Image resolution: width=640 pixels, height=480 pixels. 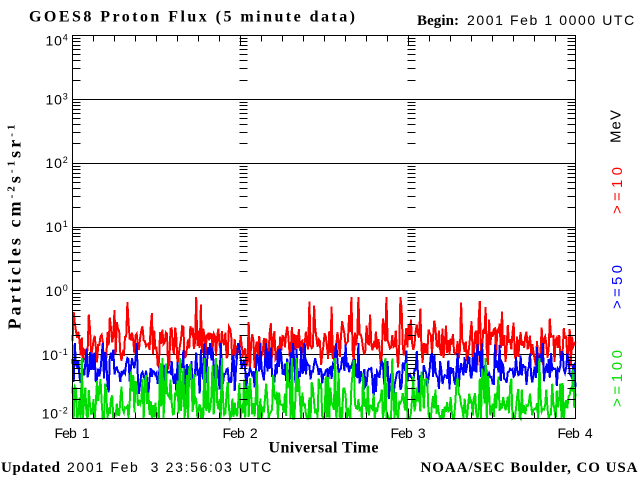 I want to click on svg-text: Begin:, so click(x=438, y=21).